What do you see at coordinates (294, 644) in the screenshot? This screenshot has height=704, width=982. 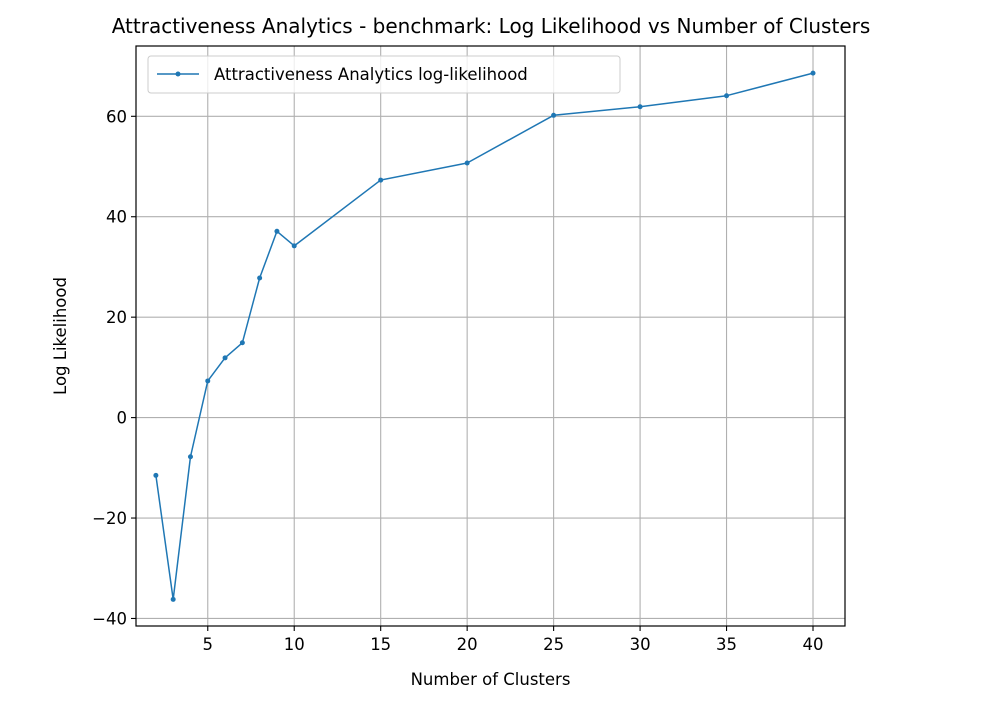 I see `x-tick-label: 10` at bounding box center [294, 644].